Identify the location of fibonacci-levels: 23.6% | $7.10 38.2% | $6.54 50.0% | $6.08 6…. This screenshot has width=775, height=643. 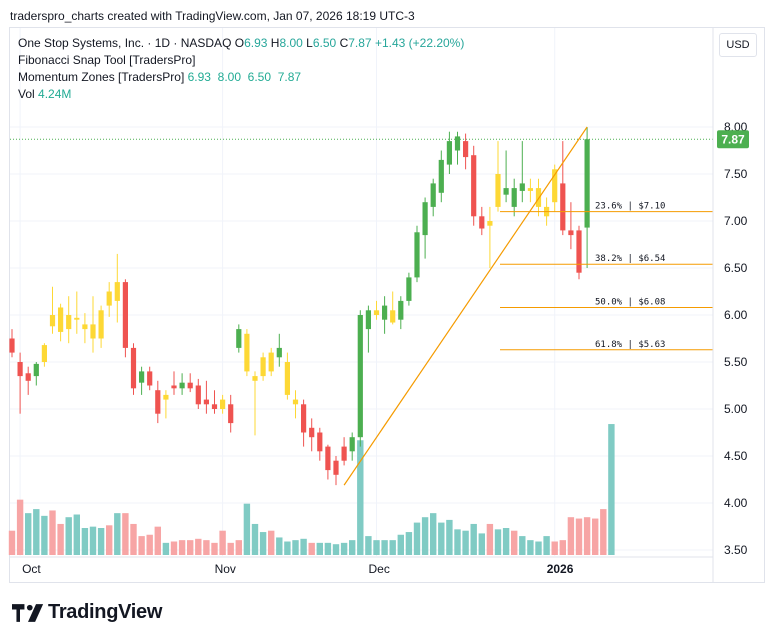
(606, 276).